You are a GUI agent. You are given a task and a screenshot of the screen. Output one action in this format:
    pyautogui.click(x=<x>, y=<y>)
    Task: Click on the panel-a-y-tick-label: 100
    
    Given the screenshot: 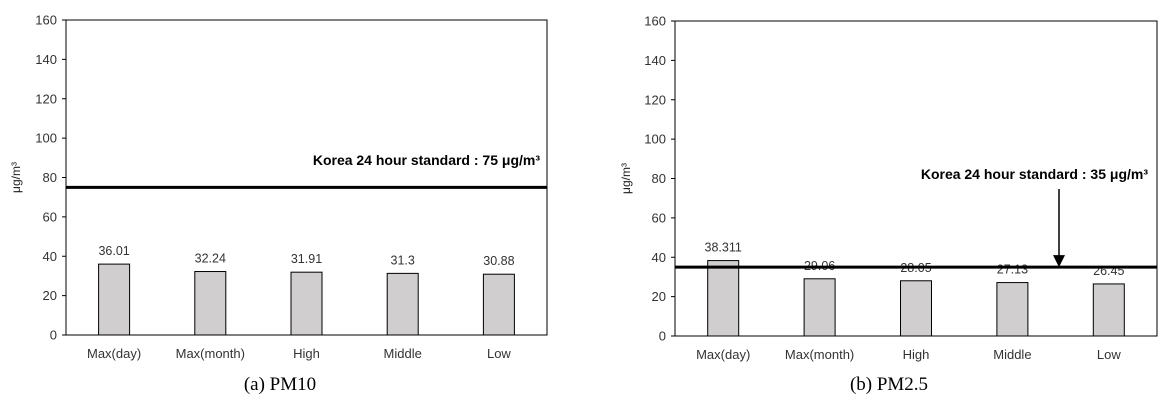 What is the action you would take?
    pyautogui.click(x=46, y=138)
    